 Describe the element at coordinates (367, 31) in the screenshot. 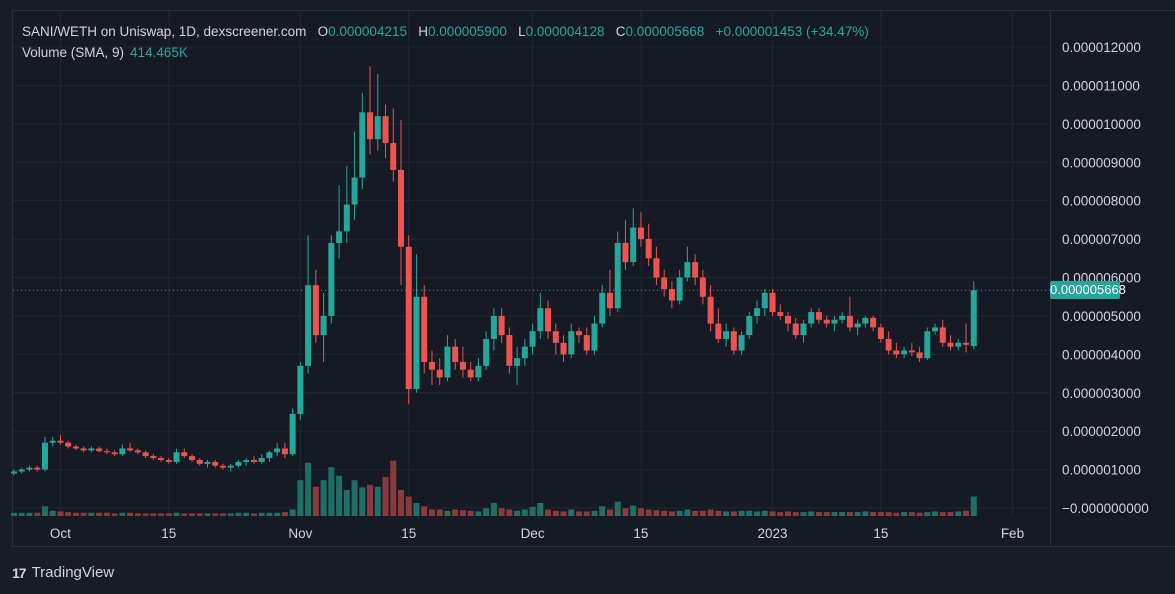

I see `open-value: 0.000004215` at that location.